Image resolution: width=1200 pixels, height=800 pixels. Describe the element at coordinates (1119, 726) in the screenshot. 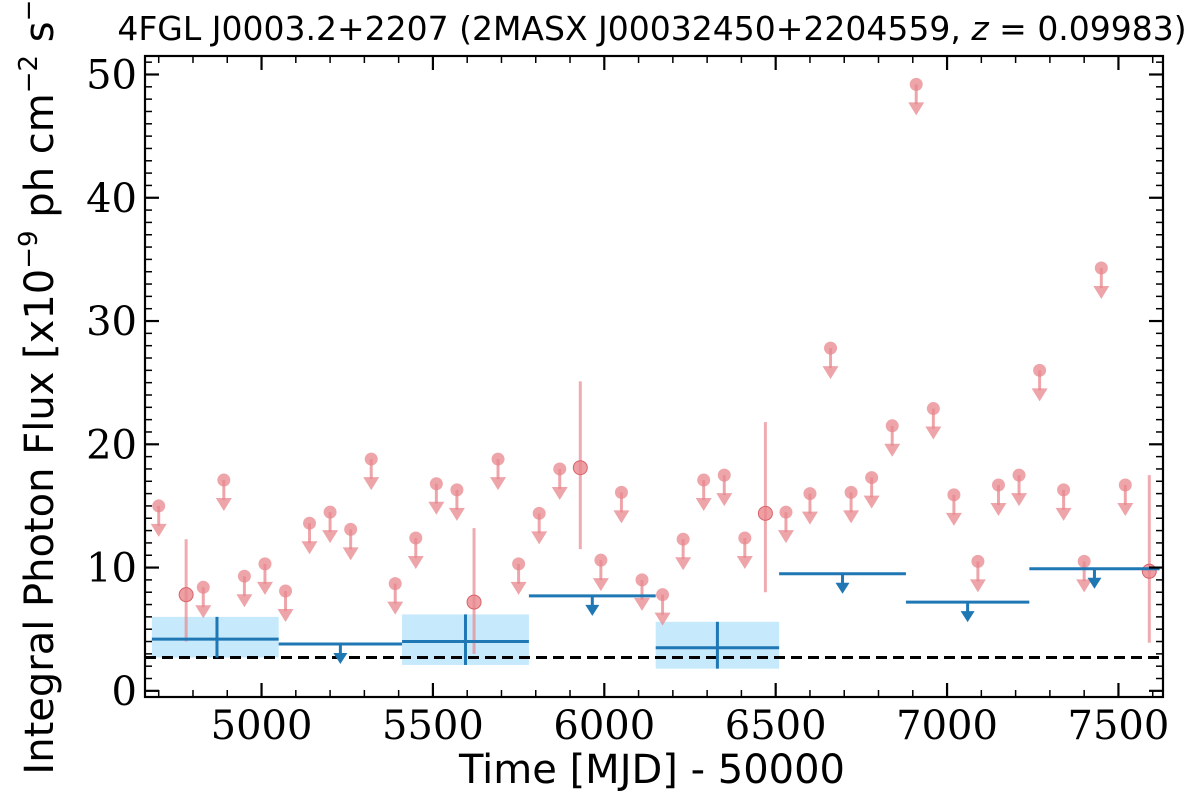

I see `x-tick-label: 7500` at that location.